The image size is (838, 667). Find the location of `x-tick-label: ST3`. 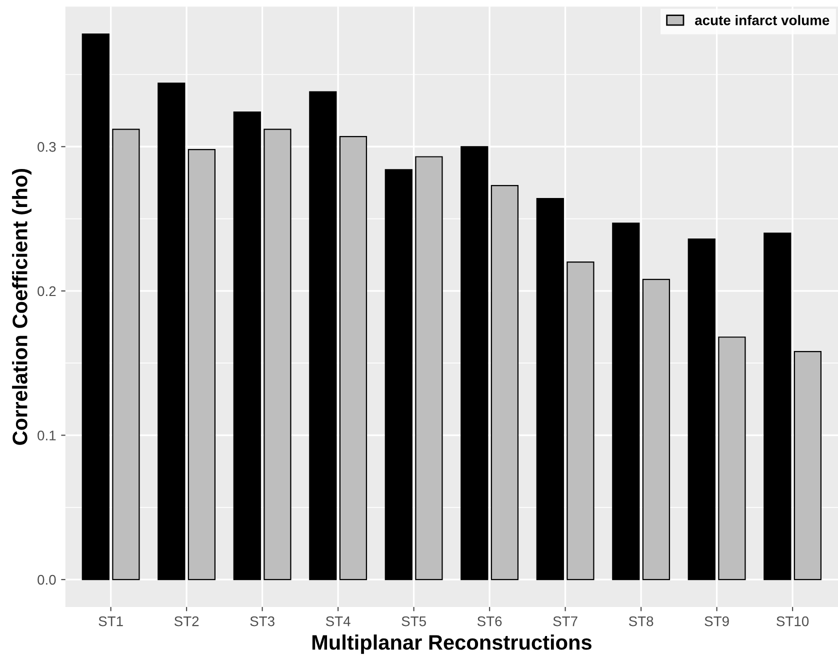

x-tick-label: ST3 is located at coordinates (262, 621).